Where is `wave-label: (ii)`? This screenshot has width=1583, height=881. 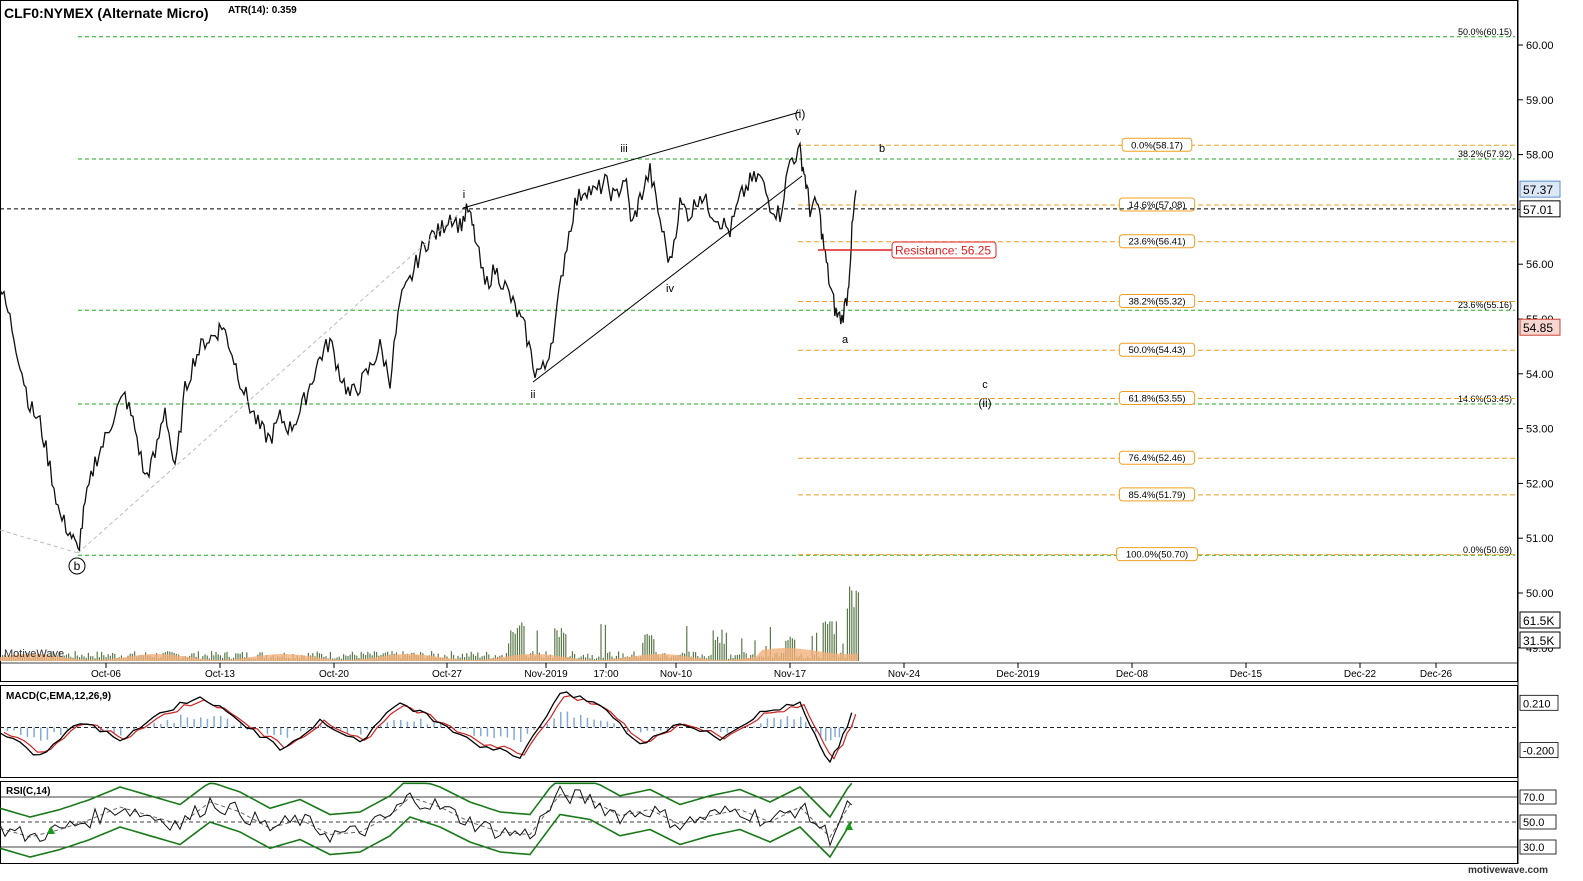
wave-label: (ii) is located at coordinates (984, 403).